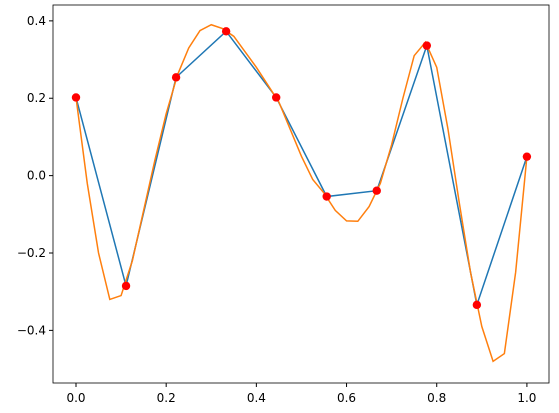  What do you see at coordinates (36, 21) in the screenshot?
I see `y-tick-label: 0.4` at bounding box center [36, 21].